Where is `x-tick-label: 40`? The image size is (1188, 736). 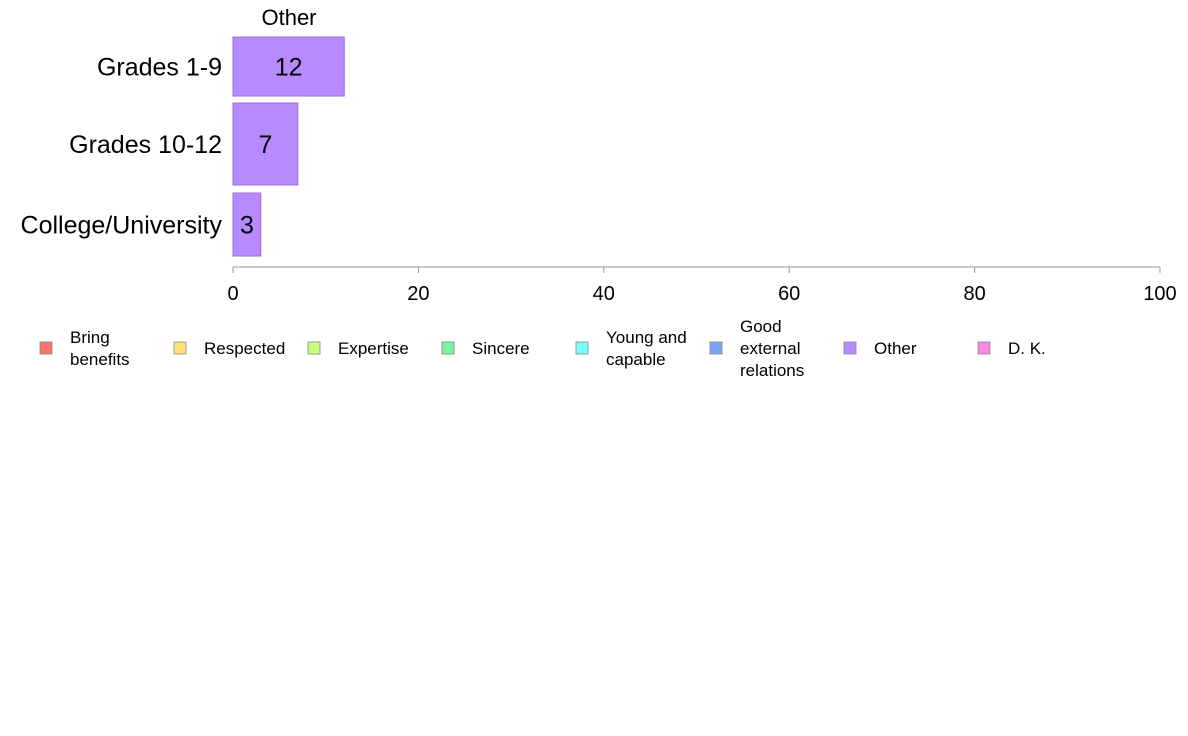
x-tick-label: 40 is located at coordinates (604, 294).